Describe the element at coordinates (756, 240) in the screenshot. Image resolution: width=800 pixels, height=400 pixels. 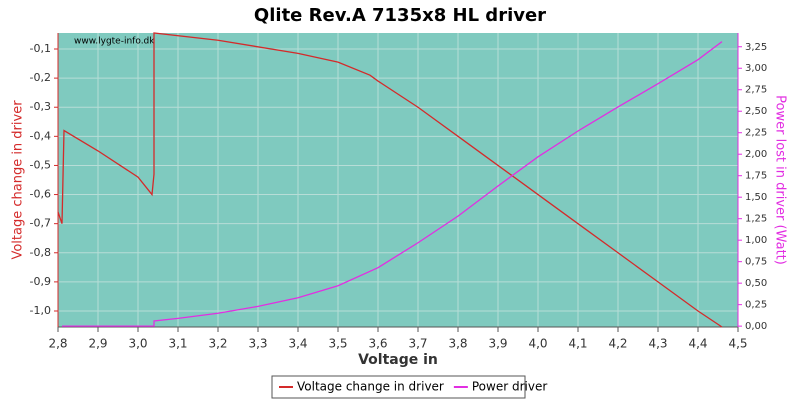
I see `y2-tick-label: 1,00` at that location.